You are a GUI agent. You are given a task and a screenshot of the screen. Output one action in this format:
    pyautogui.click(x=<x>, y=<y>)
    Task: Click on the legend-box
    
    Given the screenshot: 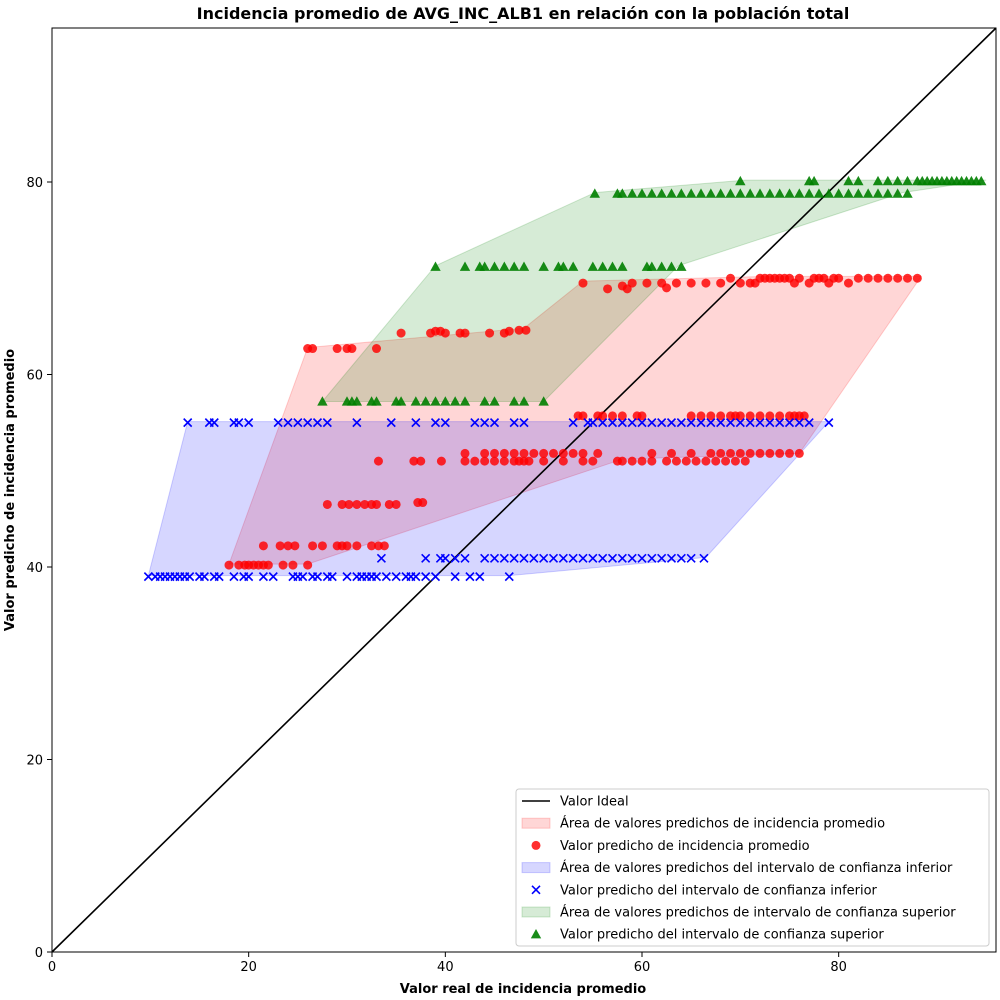 What is the action you would take?
    pyautogui.click(x=752, y=867)
    